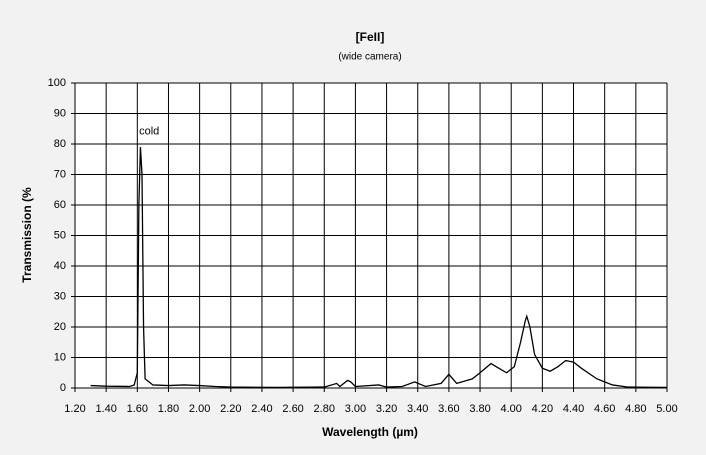 The height and width of the screenshot is (455, 706). What do you see at coordinates (57, 83) in the screenshot?
I see `y-tick-label: 100` at bounding box center [57, 83].